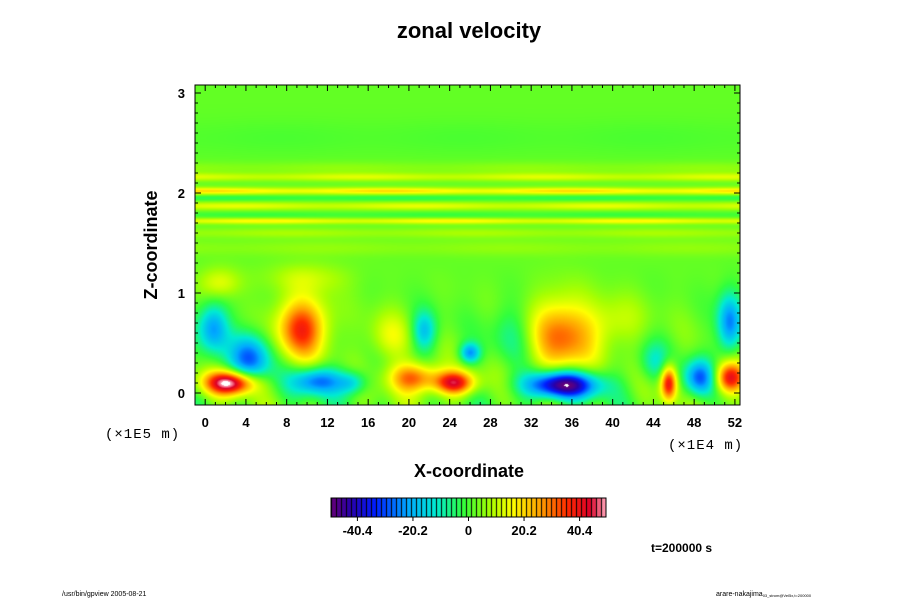  What do you see at coordinates (286, 422) in the screenshot?
I see `x-tick-label: 8` at bounding box center [286, 422].